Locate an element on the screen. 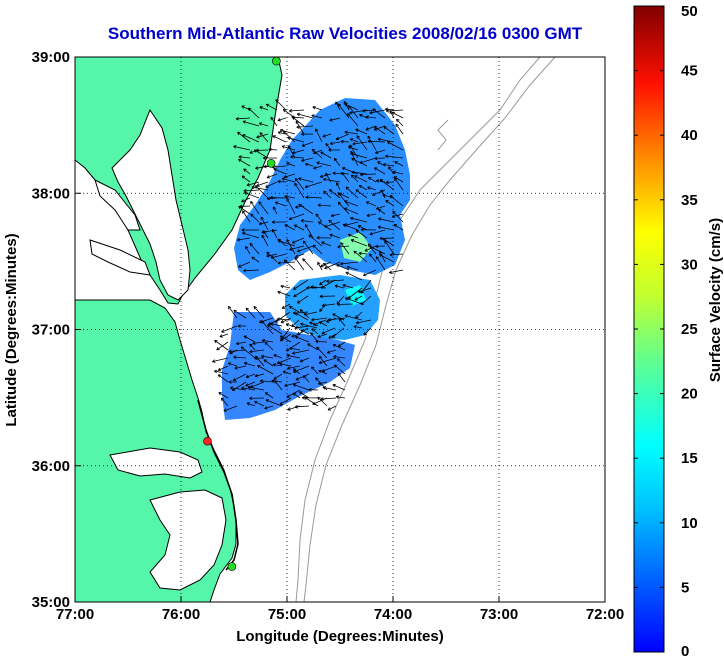  y-tick-label: 35:00 is located at coordinates (51, 602).